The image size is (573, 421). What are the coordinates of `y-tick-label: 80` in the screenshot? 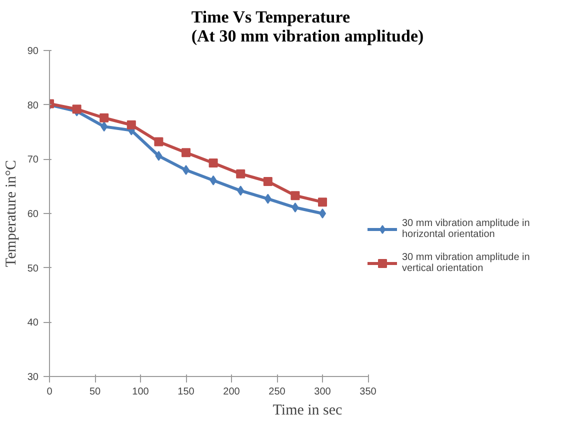 It's located at (33, 106).